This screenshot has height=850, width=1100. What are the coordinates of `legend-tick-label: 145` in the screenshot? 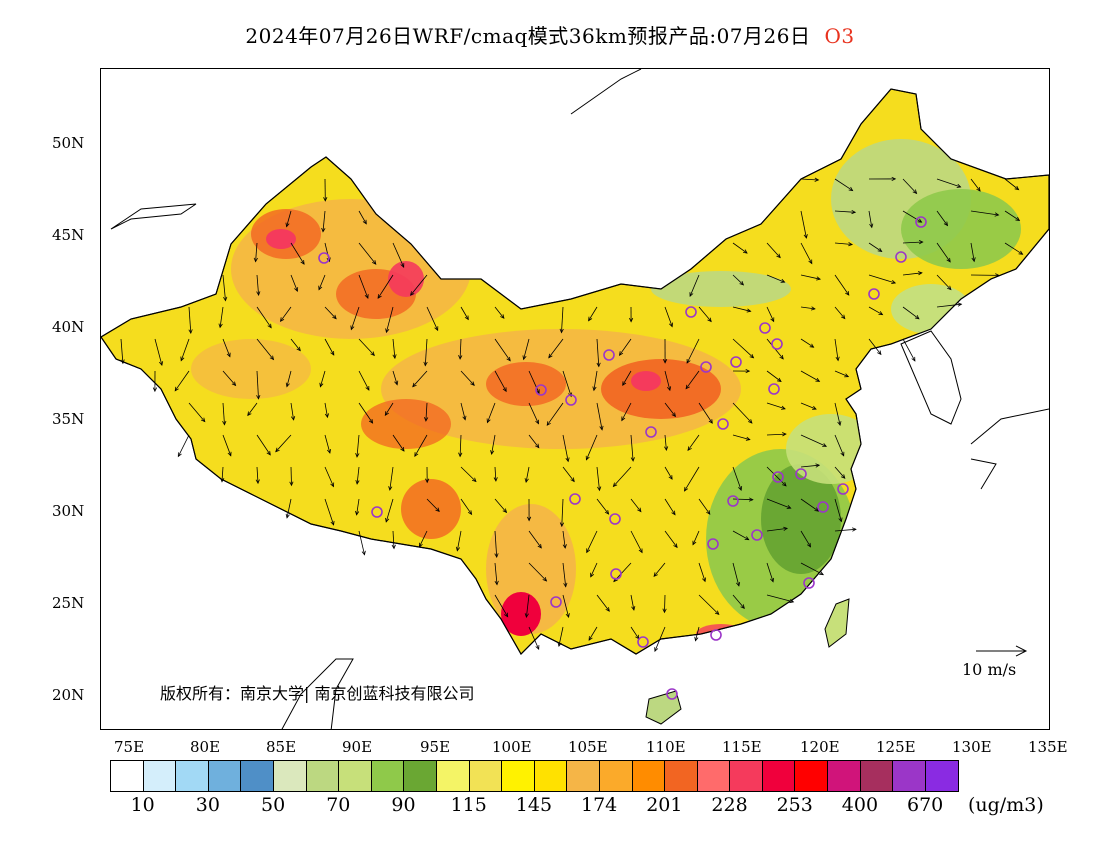 It's located at (534, 805).